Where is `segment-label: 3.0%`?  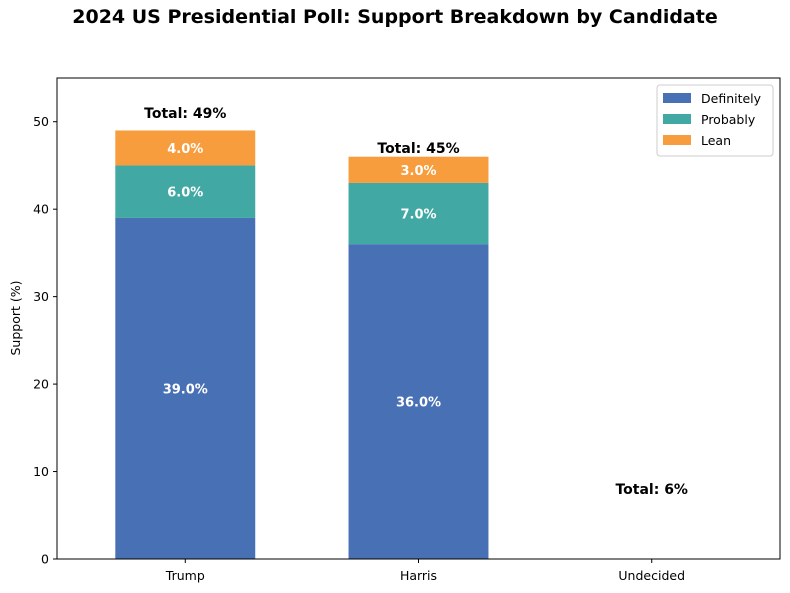
segment-label: 3.0% is located at coordinates (418, 171).